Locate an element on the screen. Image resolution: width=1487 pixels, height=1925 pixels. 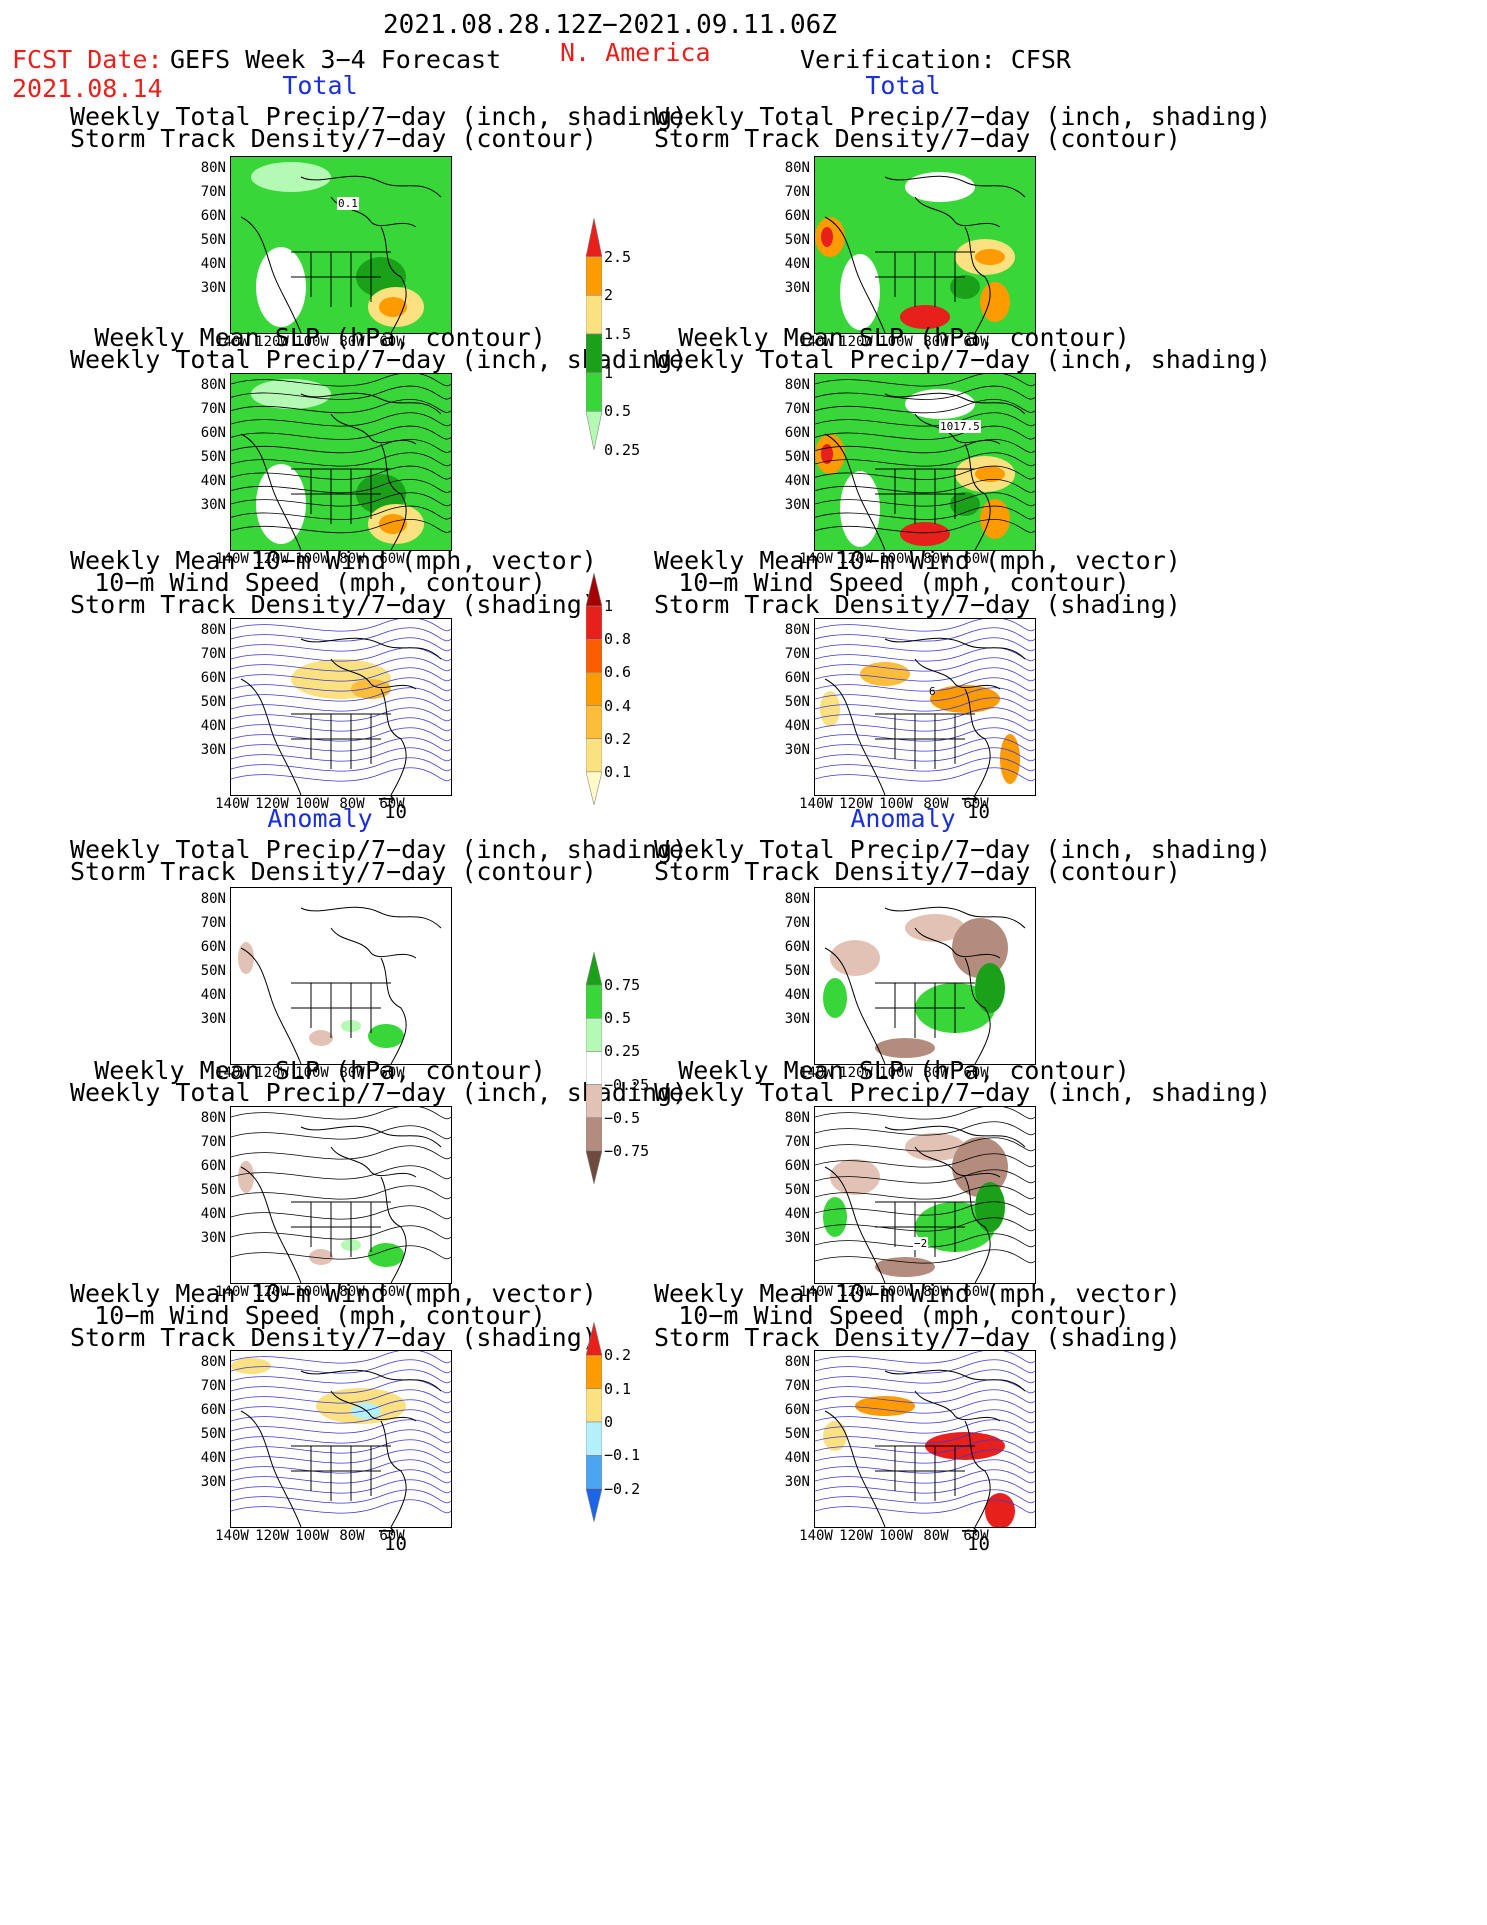
colorbar-label: 0 is located at coordinates (609, 1422).